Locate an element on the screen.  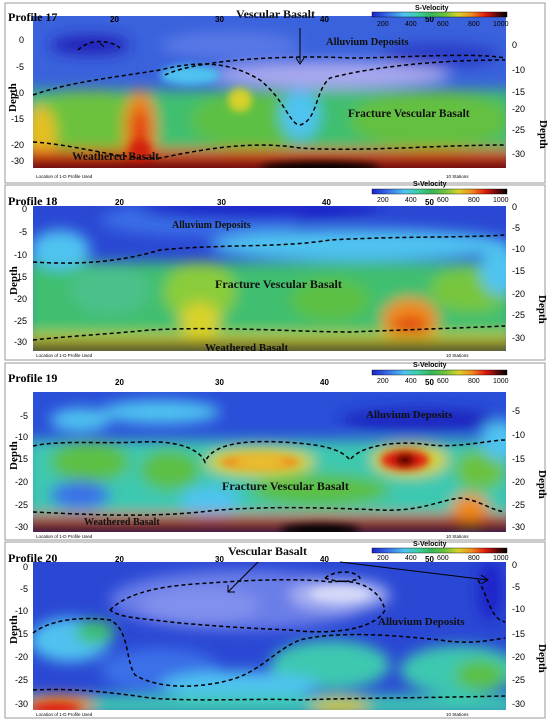
long-arrow is located at coordinates (414, 571).